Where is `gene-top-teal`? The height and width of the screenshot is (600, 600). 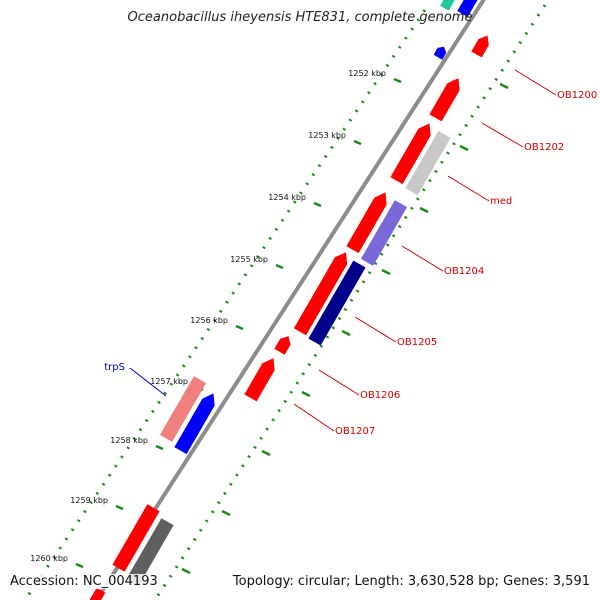
gene-top-teal is located at coordinates (447, 5).